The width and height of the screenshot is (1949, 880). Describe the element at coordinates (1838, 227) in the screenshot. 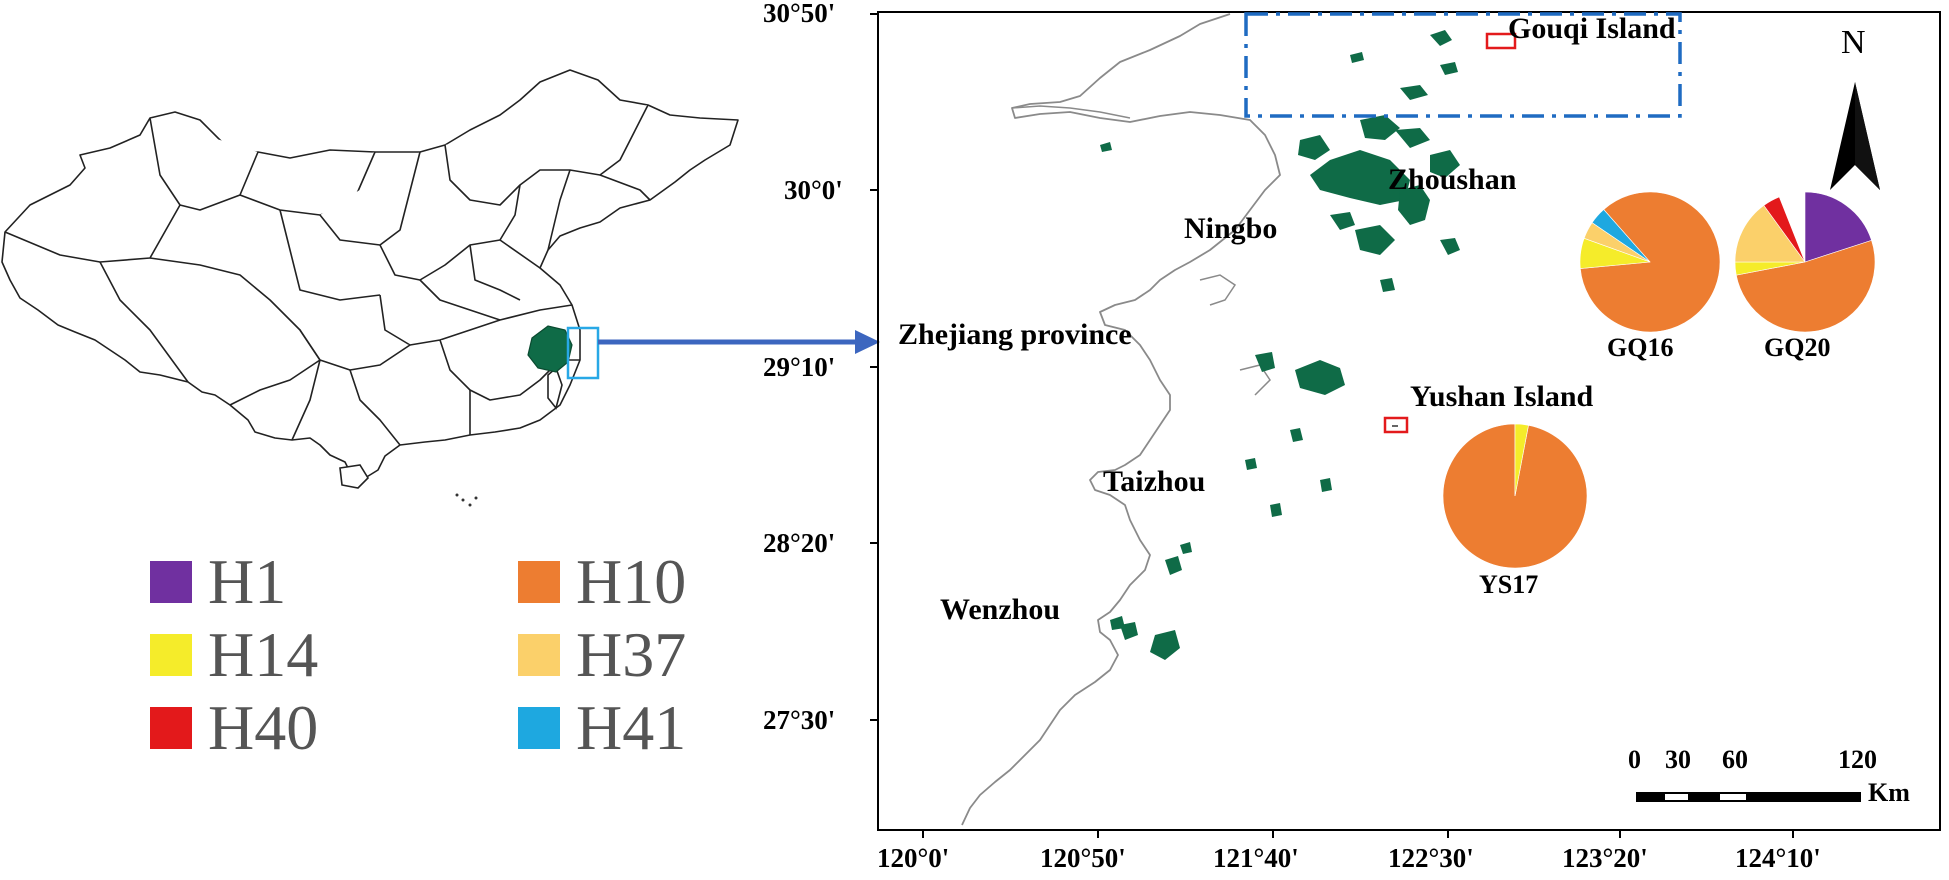

I see `pie-slice-gq20-h1` at that location.